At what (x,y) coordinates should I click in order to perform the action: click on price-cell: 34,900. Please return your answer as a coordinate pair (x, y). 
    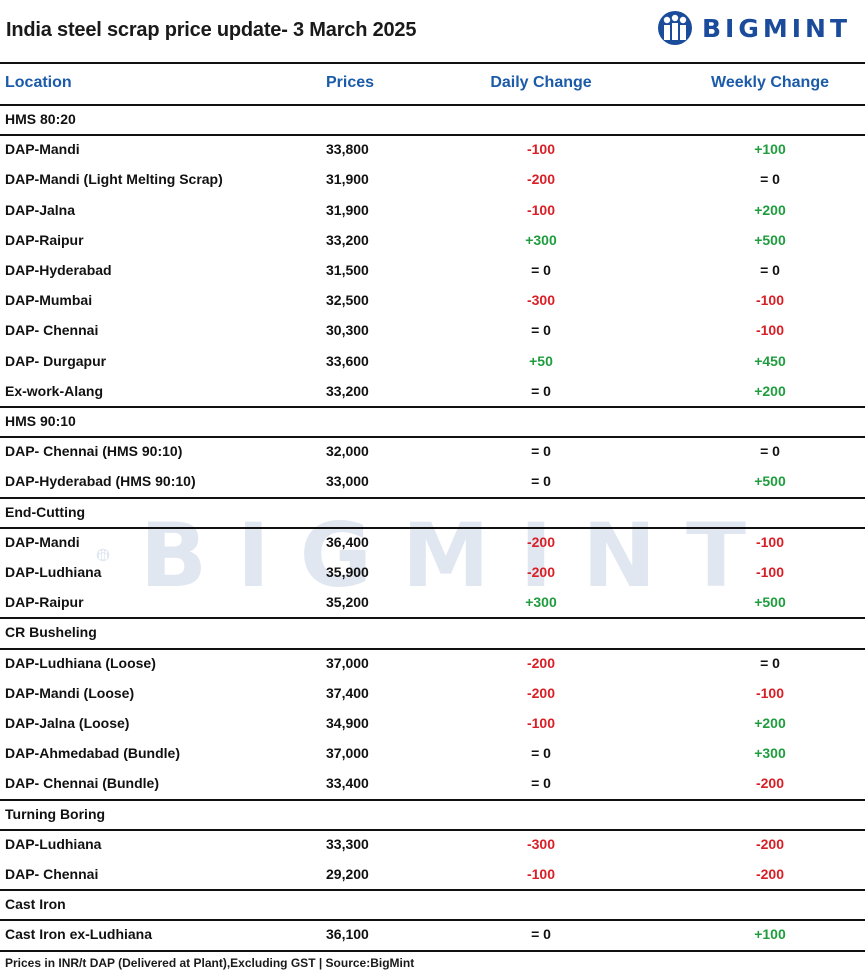
    Looking at the image, I should click on (347, 723).